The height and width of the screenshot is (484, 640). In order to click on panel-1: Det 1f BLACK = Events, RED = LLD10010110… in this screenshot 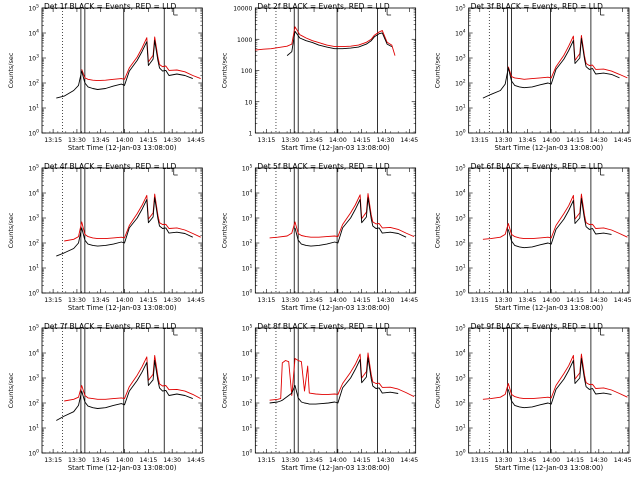, I will do `click(106, 77)`.